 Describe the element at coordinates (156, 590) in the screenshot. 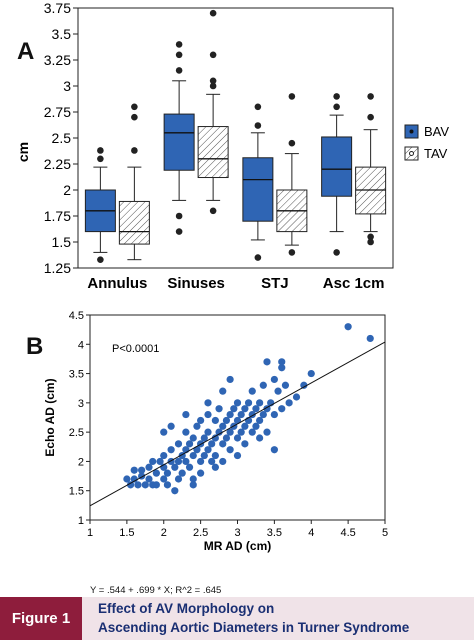

I see `regression-equation: Y = .544 + .699 * X; R^2 = .645` at that location.